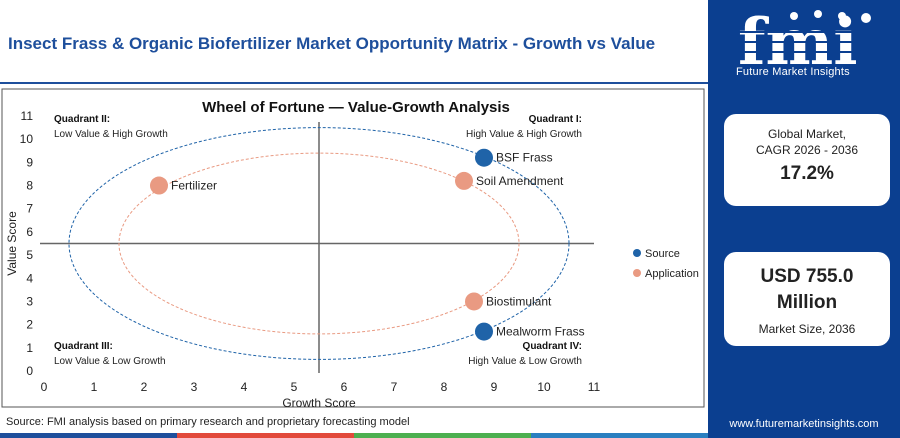 This screenshot has width=900, height=438. Describe the element at coordinates (552, 346) in the screenshot. I see `quadrant-name: Quadrant IV:` at that location.